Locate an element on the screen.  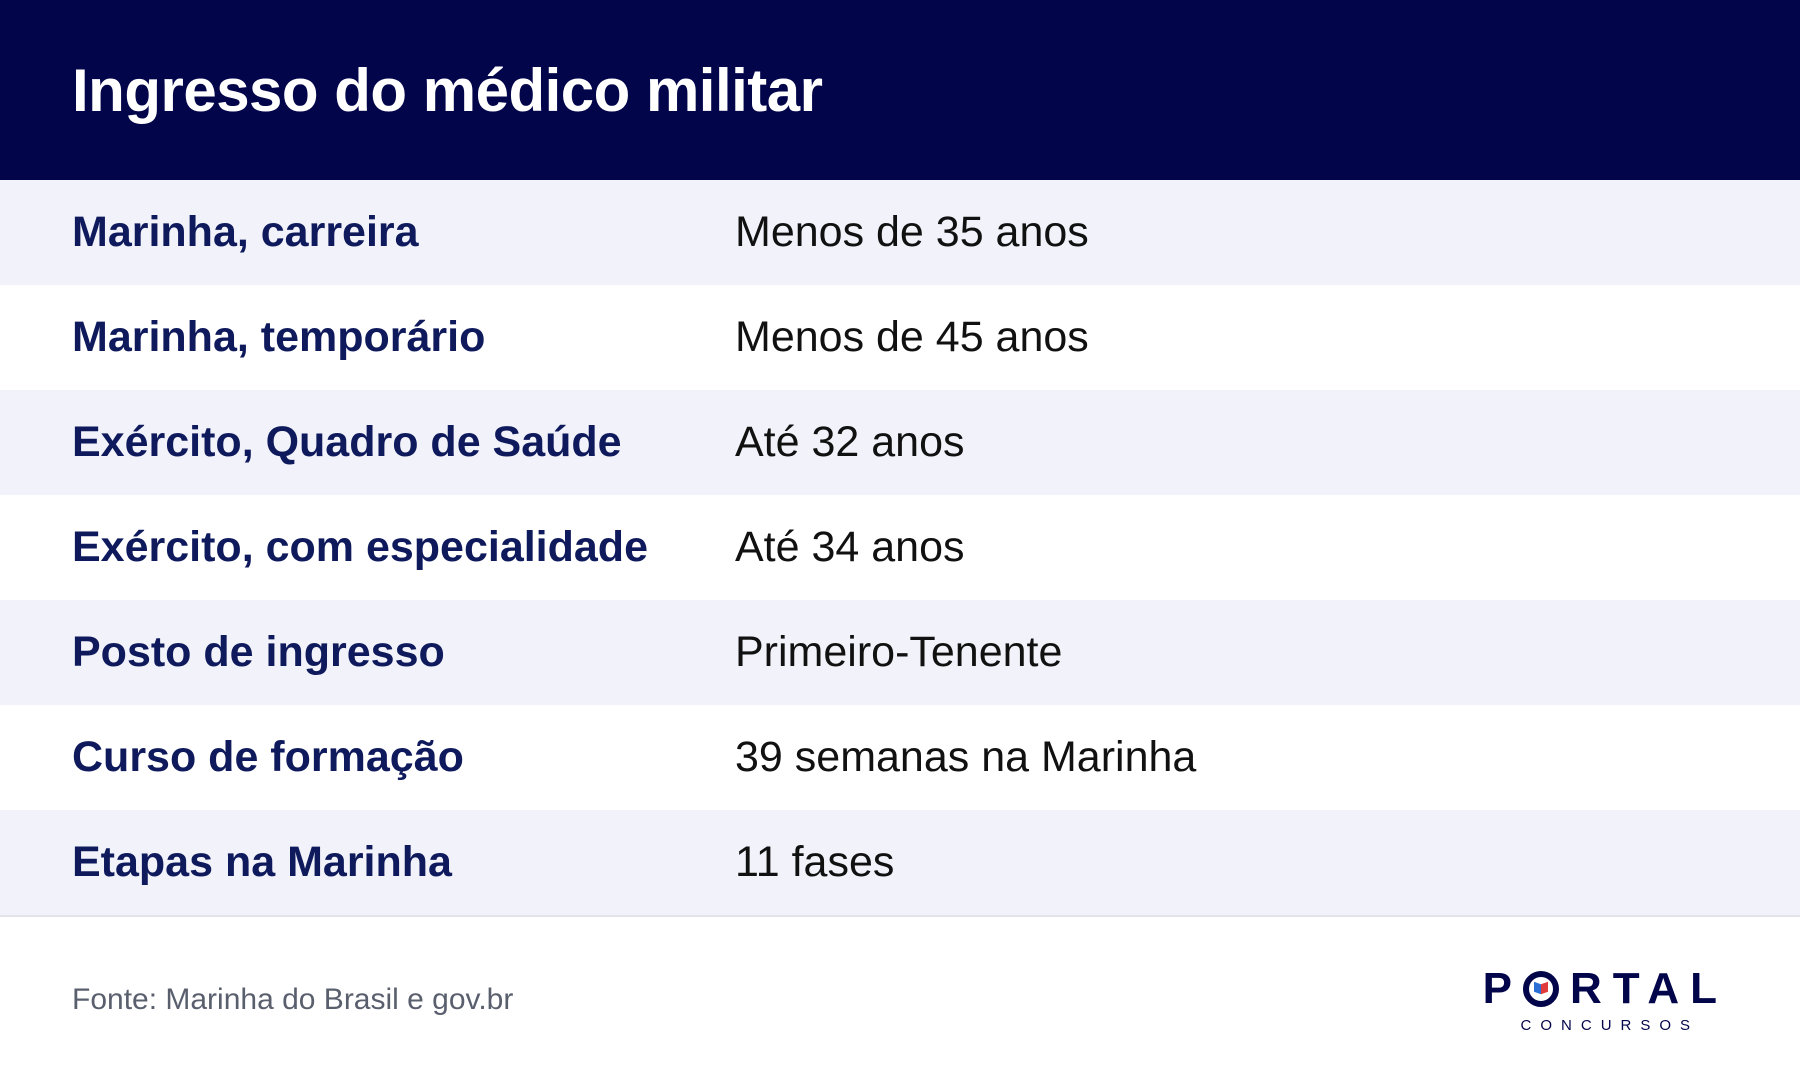
table-row: Marinha, carreira Menos de 35 anos is located at coordinates (900, 232).